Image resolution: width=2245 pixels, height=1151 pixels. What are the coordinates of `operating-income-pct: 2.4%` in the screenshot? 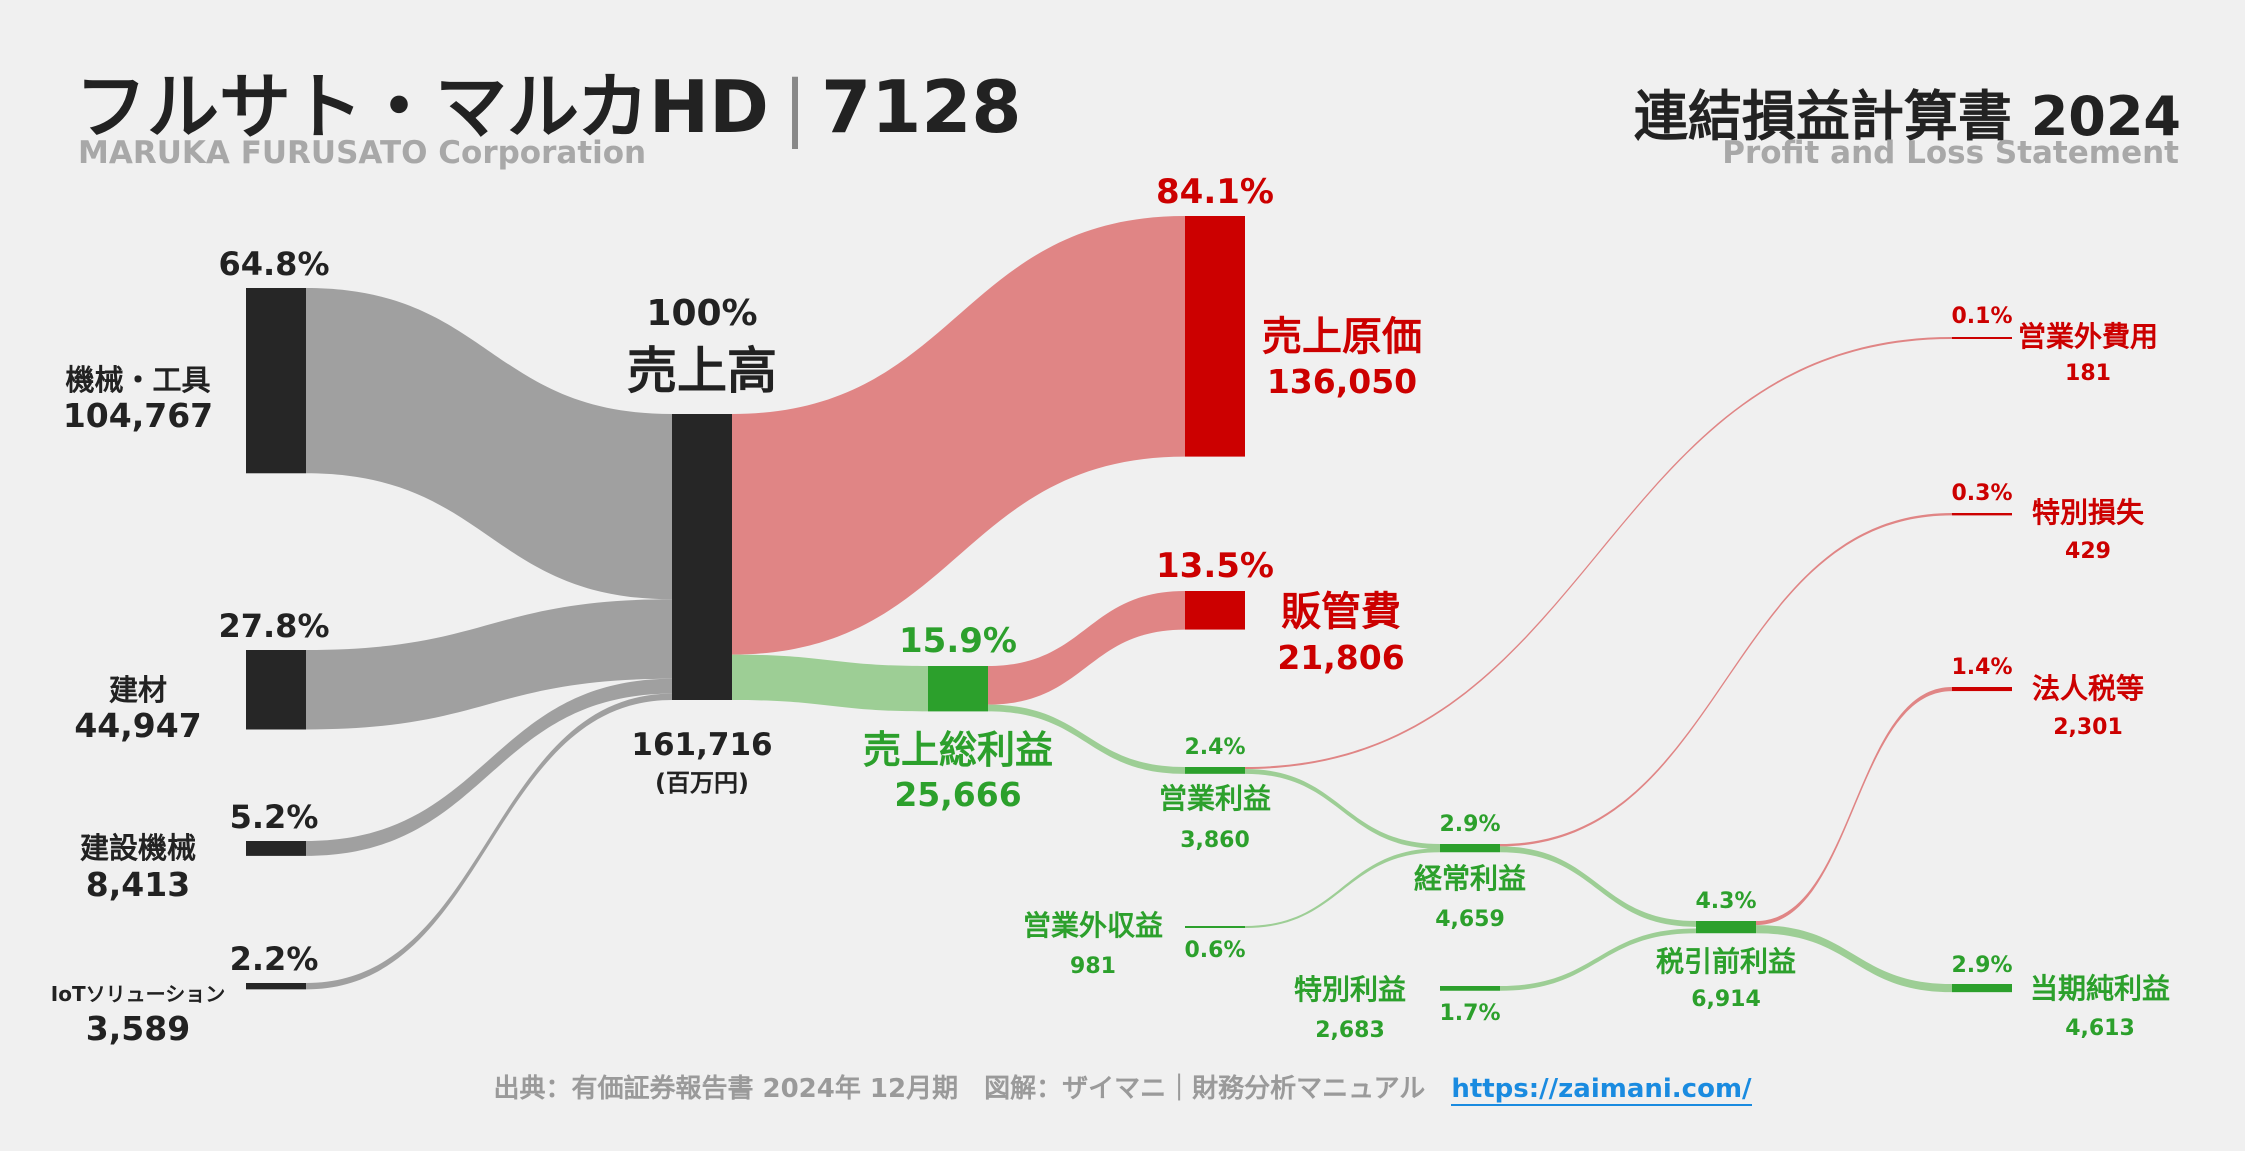 It's located at (1214, 747).